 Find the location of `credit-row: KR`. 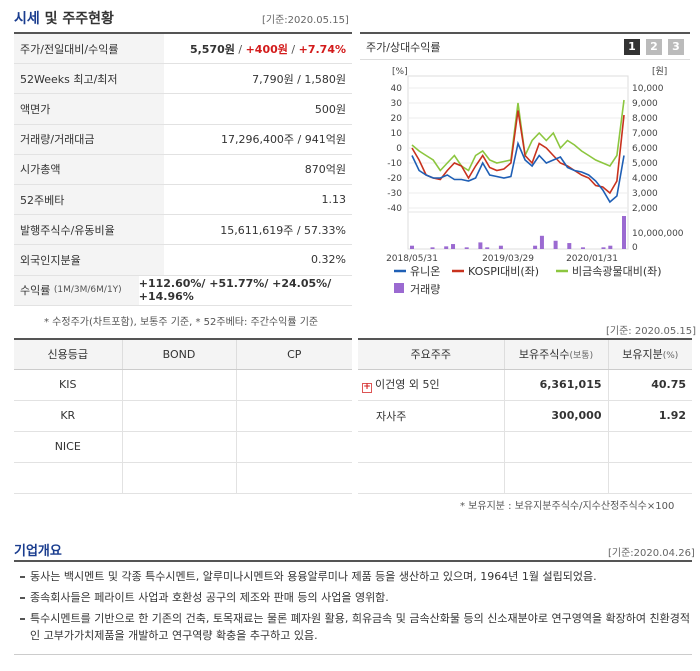

credit-row: KR is located at coordinates (183, 416).